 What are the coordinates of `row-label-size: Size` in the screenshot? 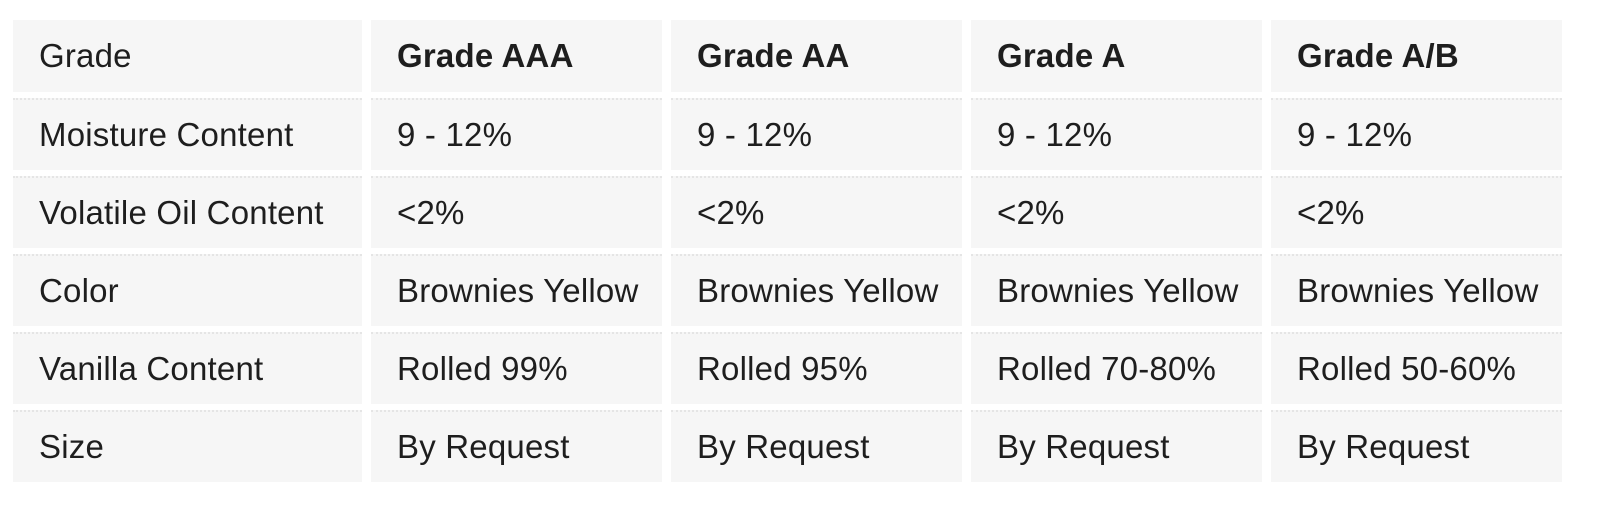 It's located at (187, 446).